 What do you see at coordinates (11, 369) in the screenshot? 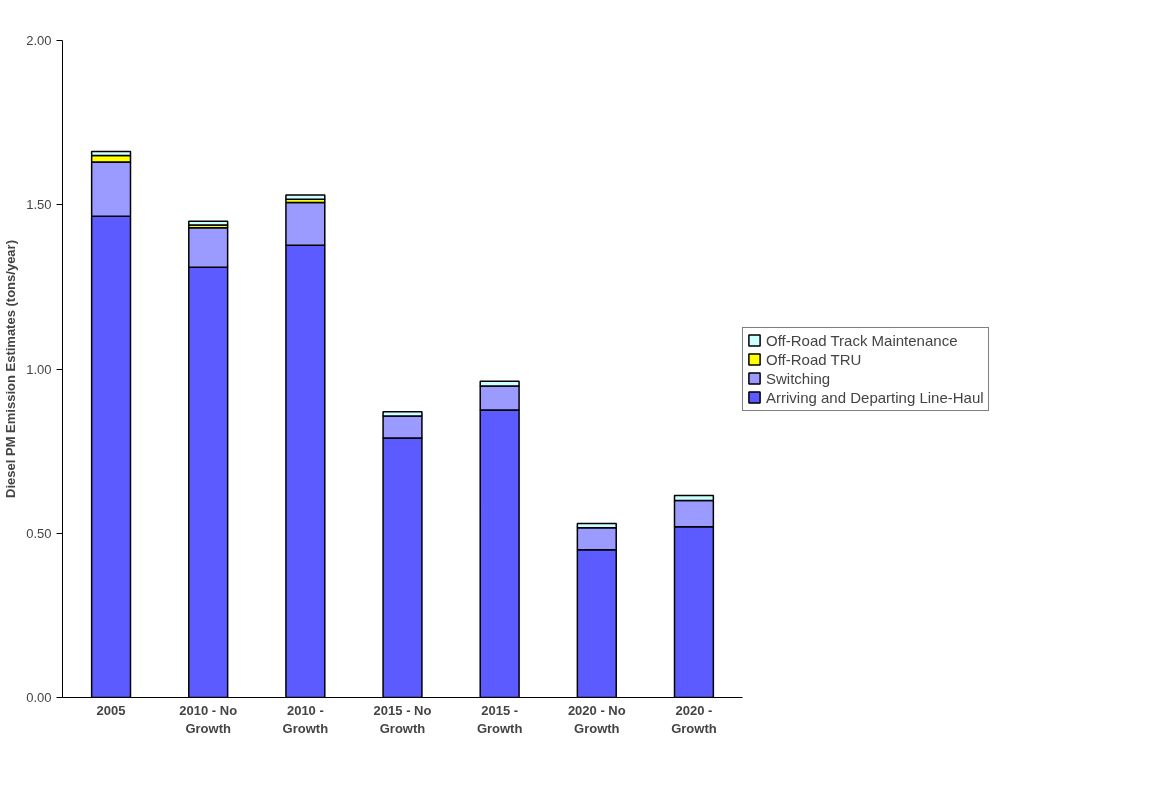
I see `y-axis-title: Diesel PM Emission Estimates (tons/year)` at bounding box center [11, 369].